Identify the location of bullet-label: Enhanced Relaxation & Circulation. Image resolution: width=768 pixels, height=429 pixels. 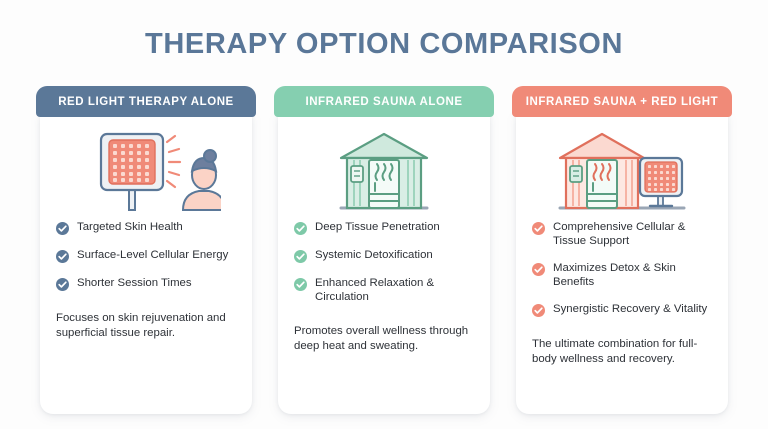
(375, 290).